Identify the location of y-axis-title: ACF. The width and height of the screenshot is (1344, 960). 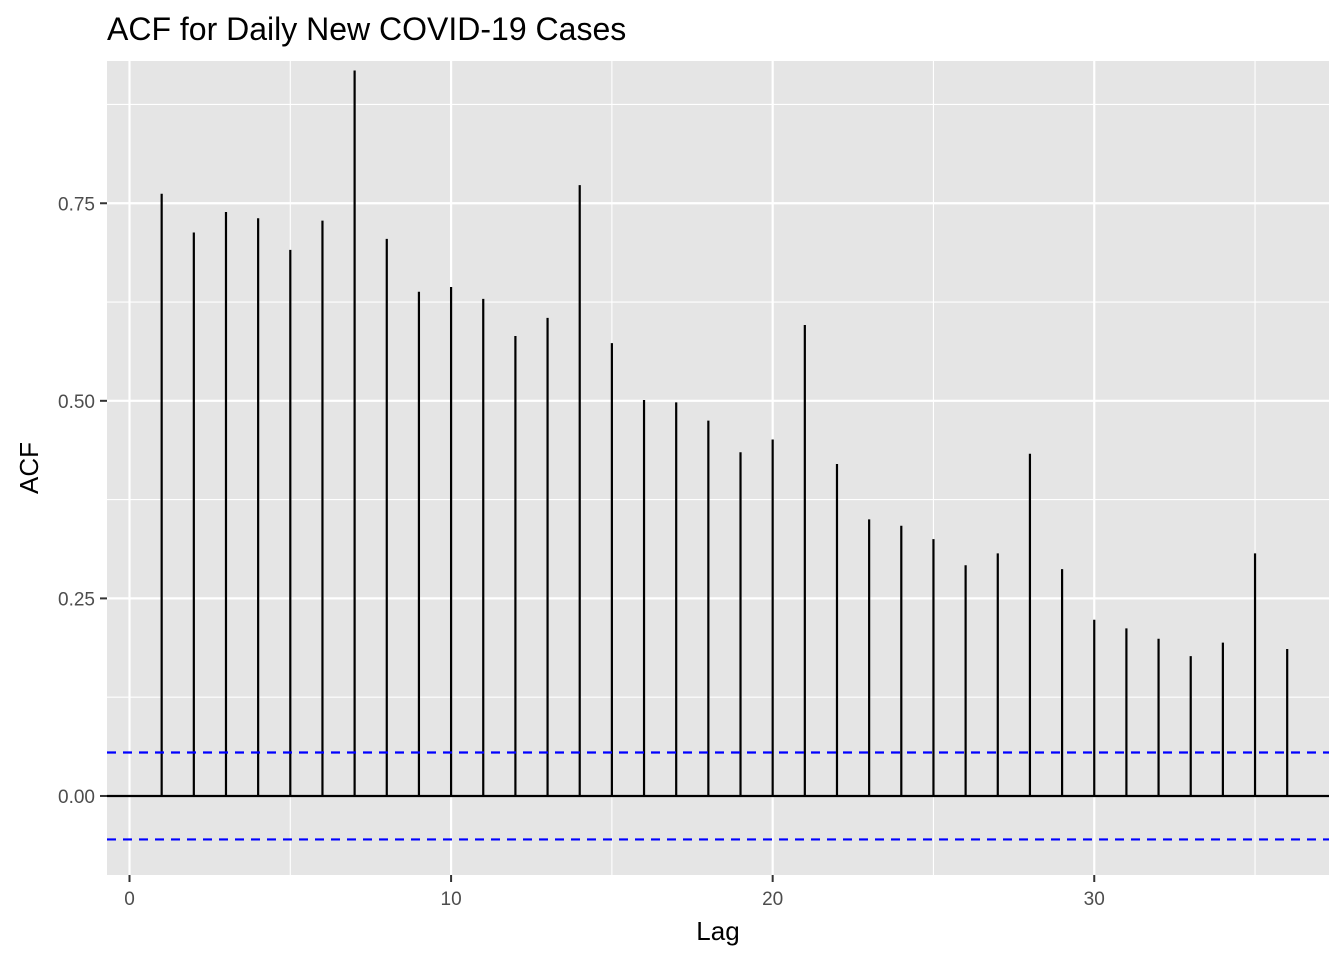
(29, 468).